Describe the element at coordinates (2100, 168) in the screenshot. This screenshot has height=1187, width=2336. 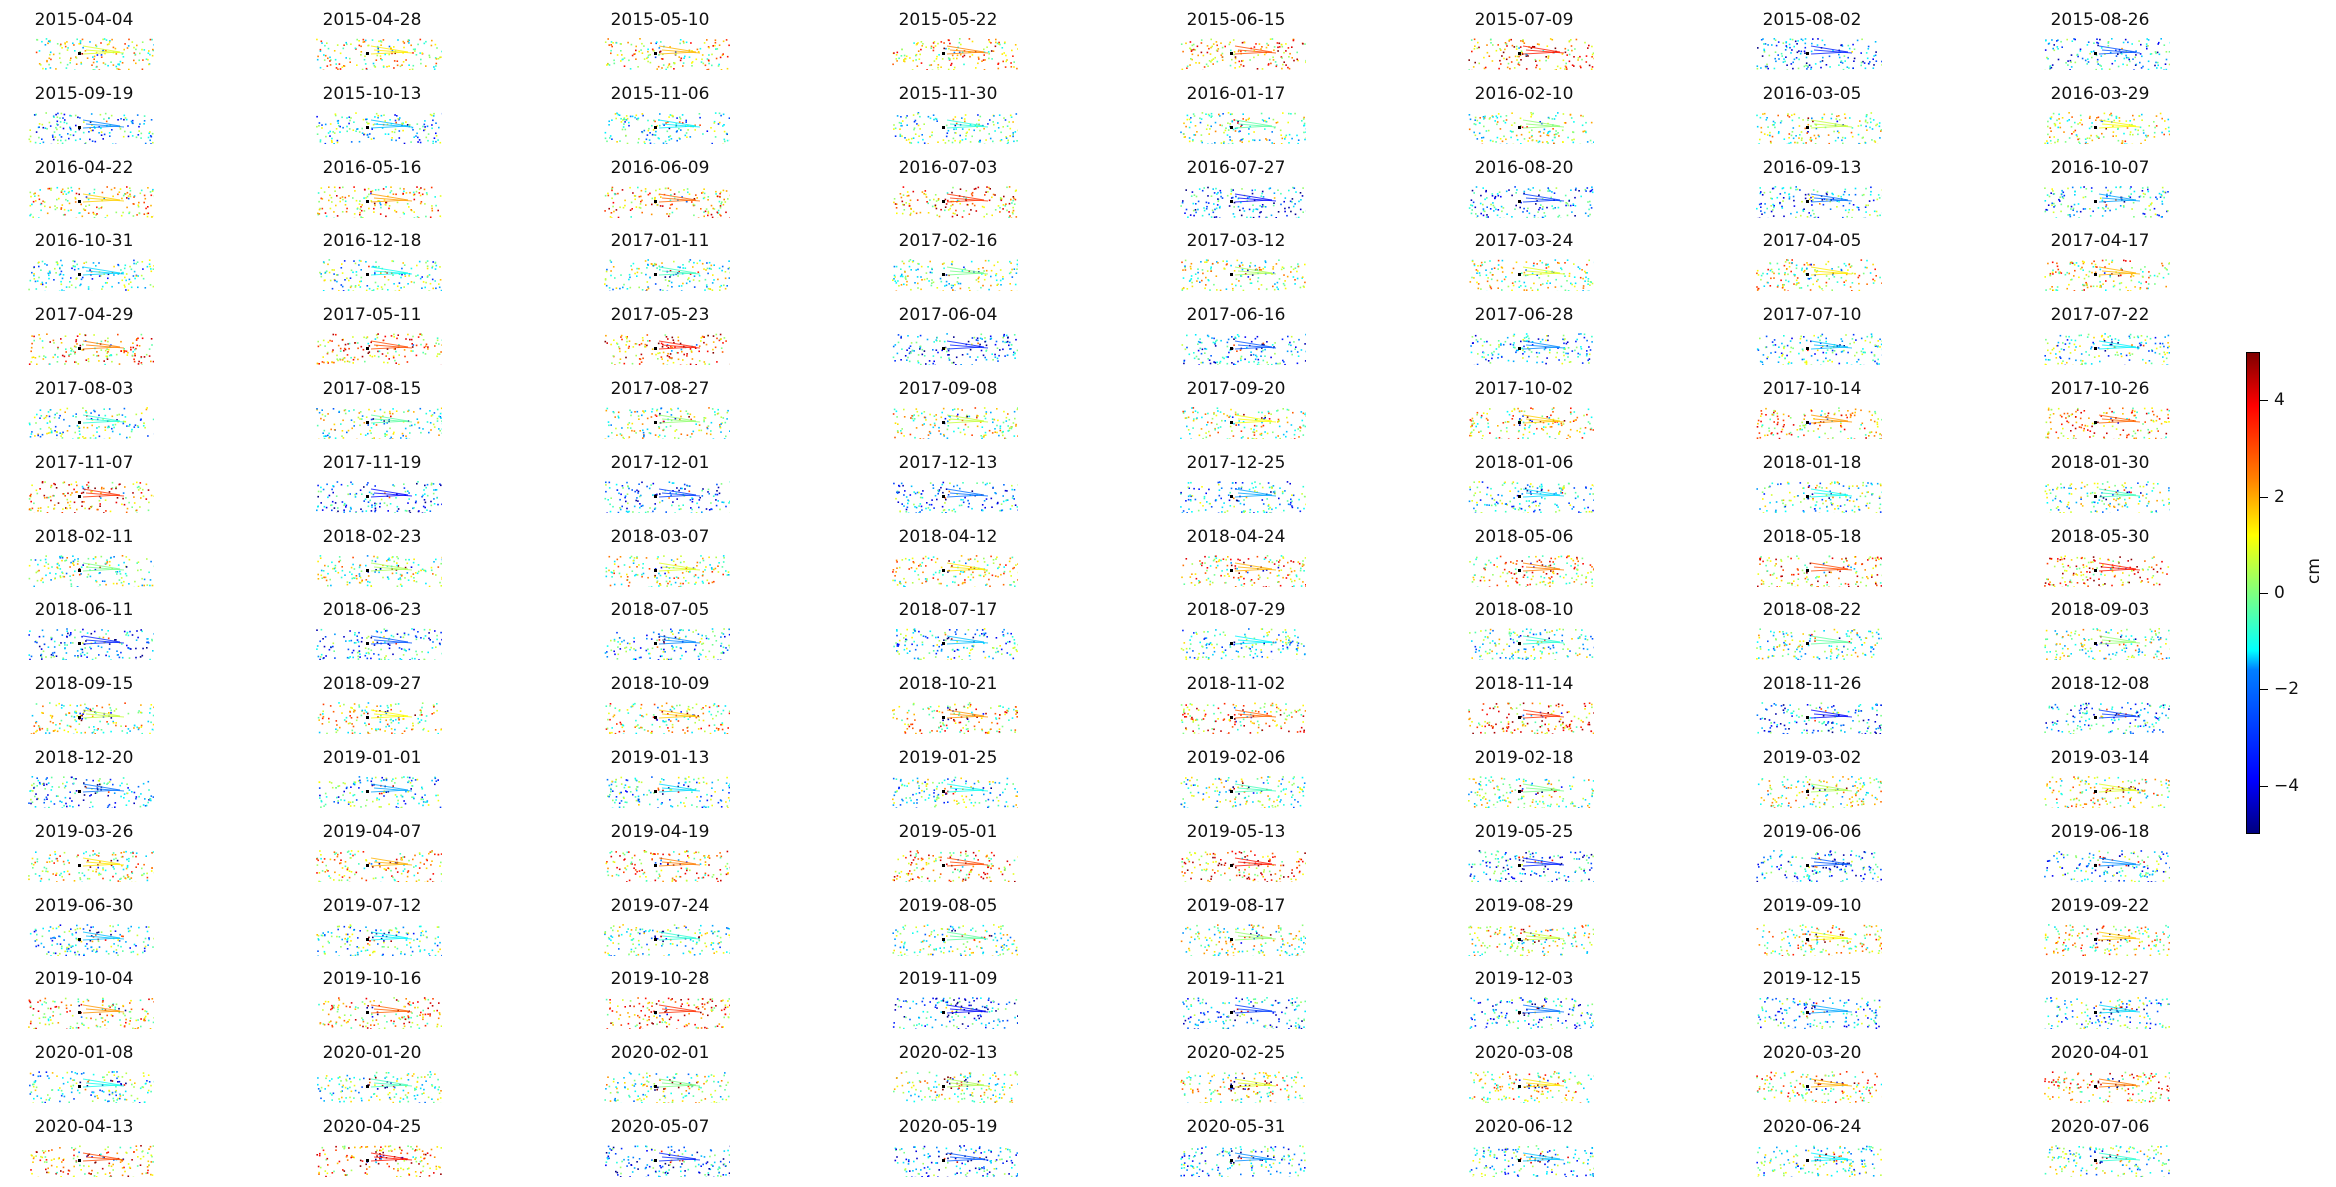
I see `subplot-title: 2016-10-07` at that location.